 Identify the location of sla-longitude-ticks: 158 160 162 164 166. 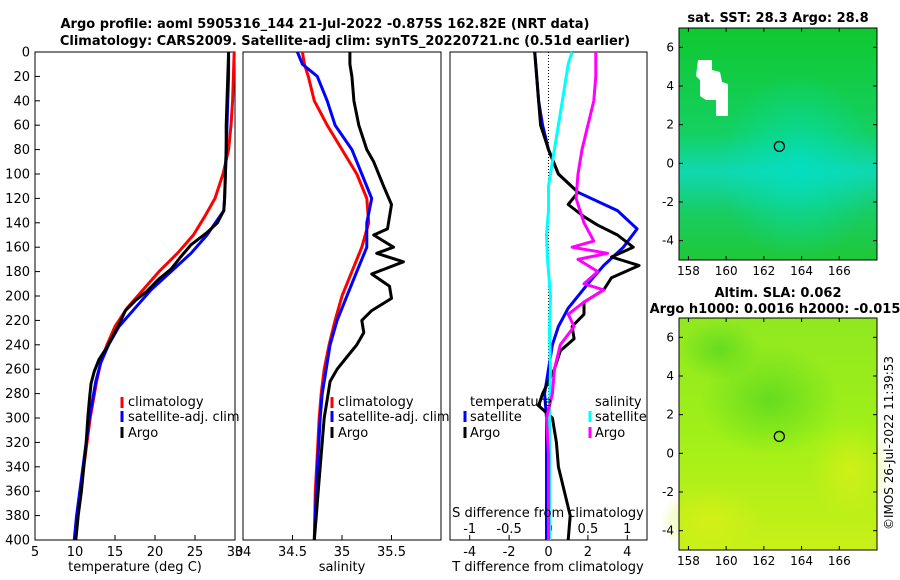
(764, 443).